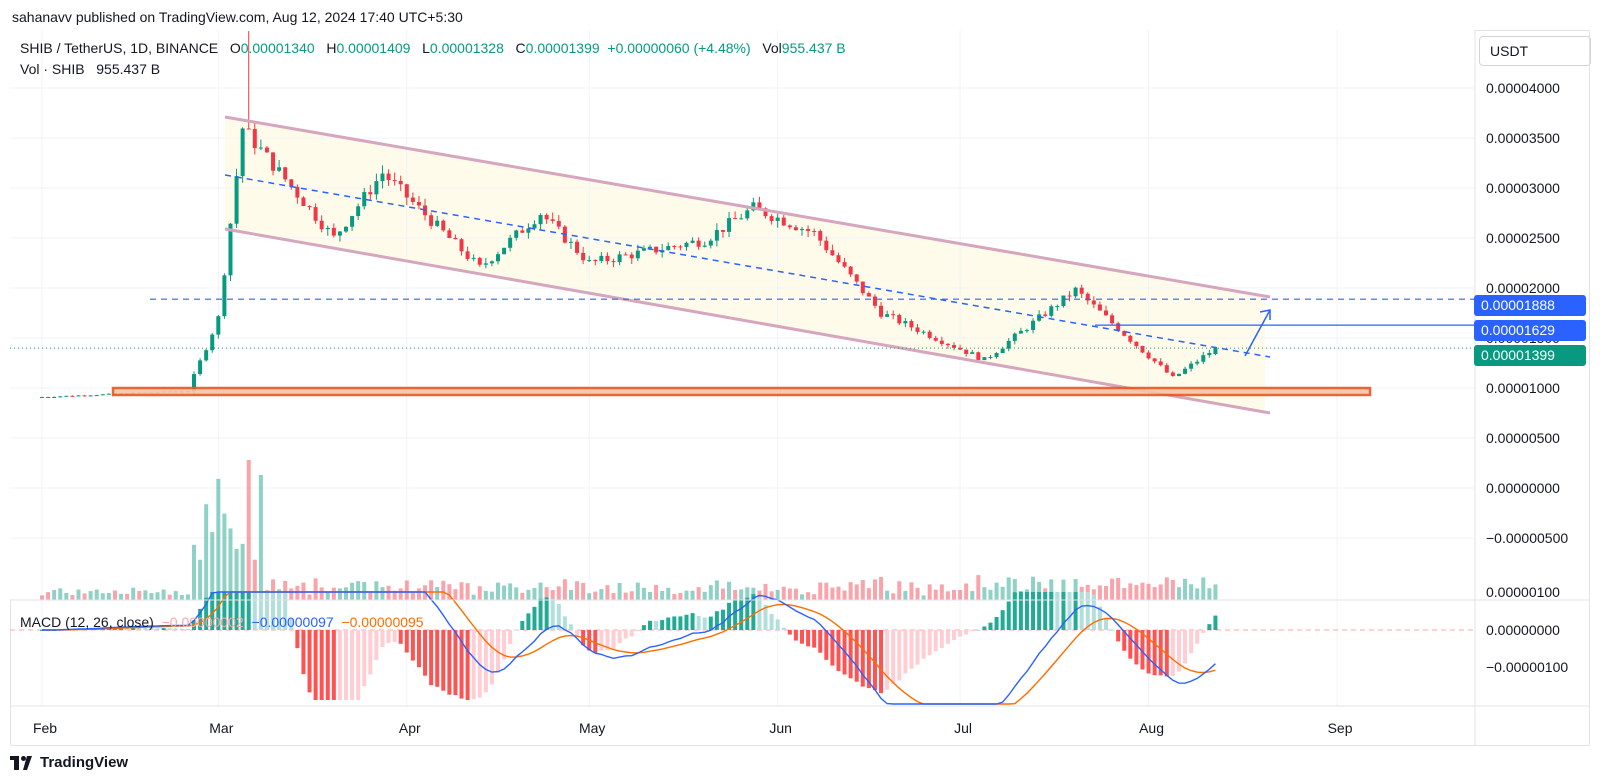 This screenshot has height=780, width=1600. Describe the element at coordinates (235, 48) in the screenshot. I see `legend-o-label: O` at that location.